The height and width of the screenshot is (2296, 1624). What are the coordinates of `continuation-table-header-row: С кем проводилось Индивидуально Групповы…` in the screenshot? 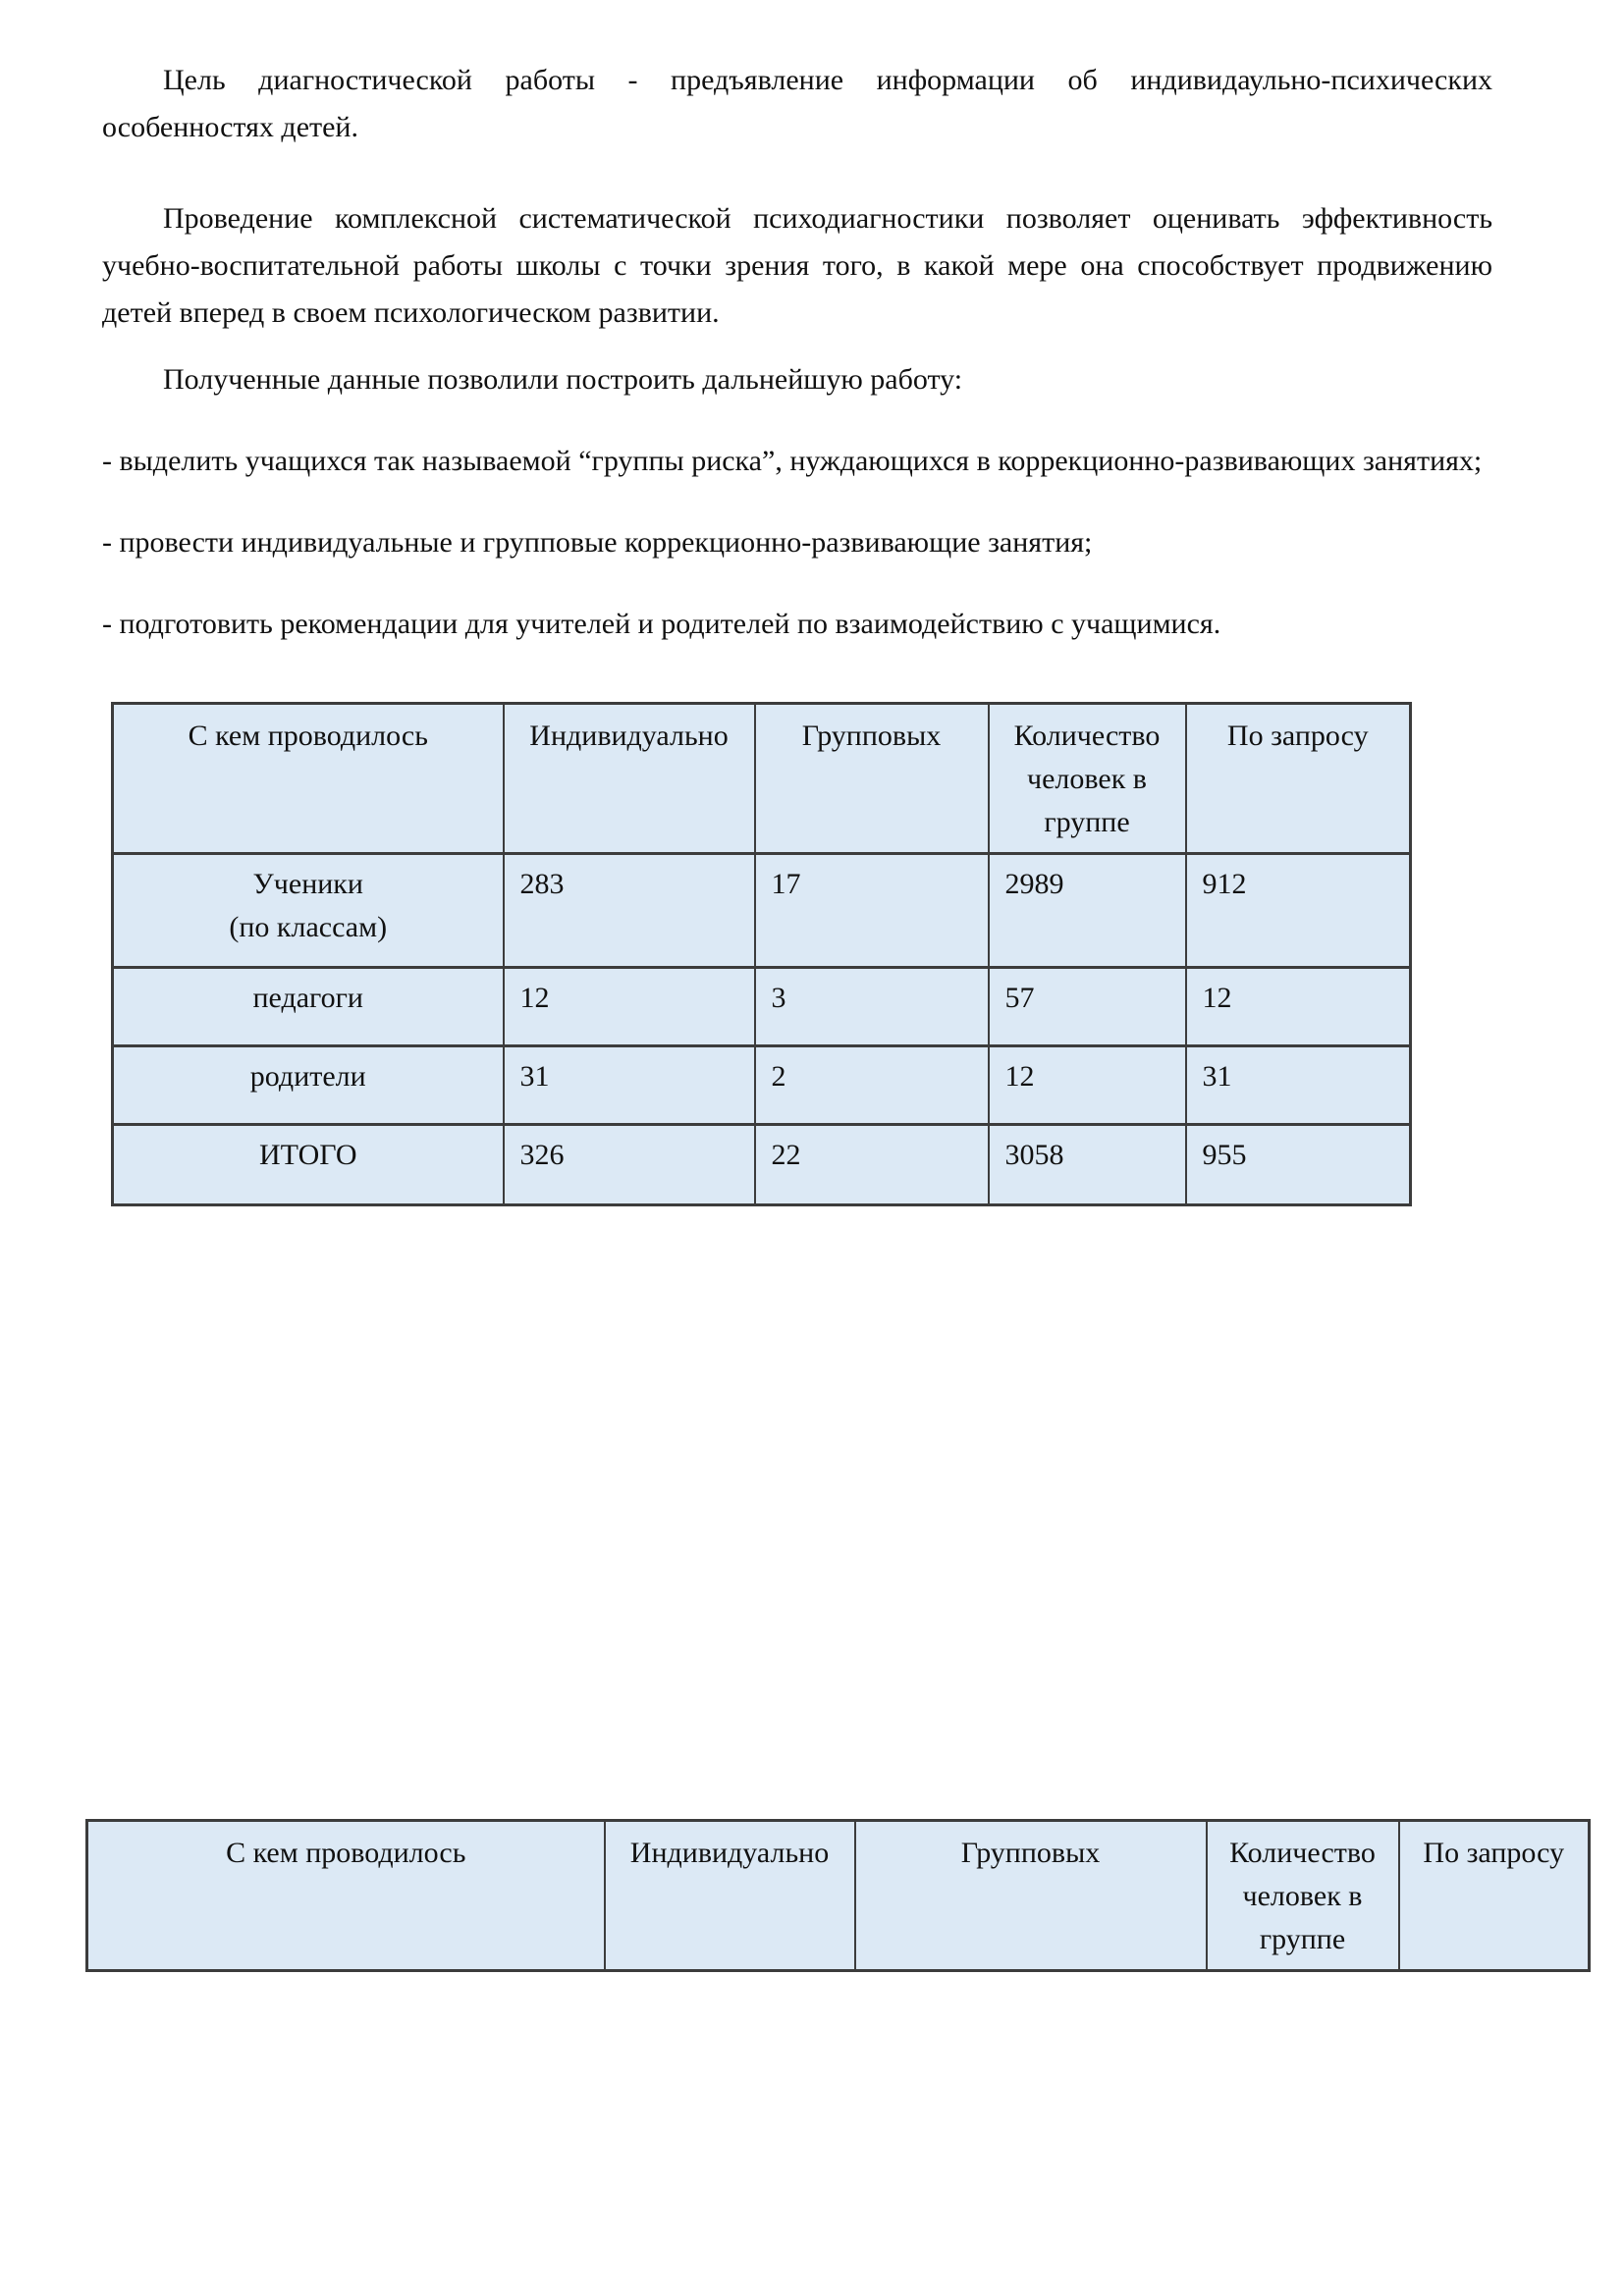 It's located at (838, 1895).